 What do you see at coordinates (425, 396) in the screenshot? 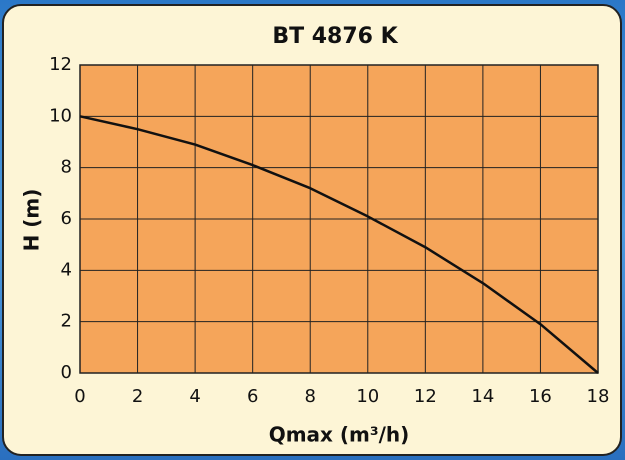
I see `x-tick-label: 12` at bounding box center [425, 396].